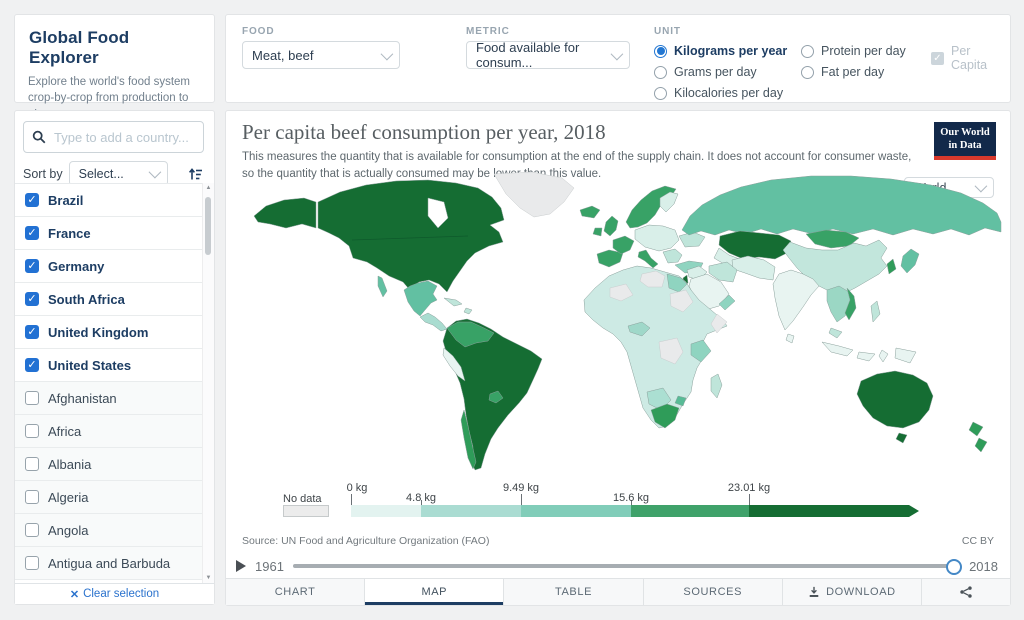 This screenshot has height=620, width=1024. Describe the element at coordinates (468, 439) in the screenshot. I see `map-region-chile` at that location.